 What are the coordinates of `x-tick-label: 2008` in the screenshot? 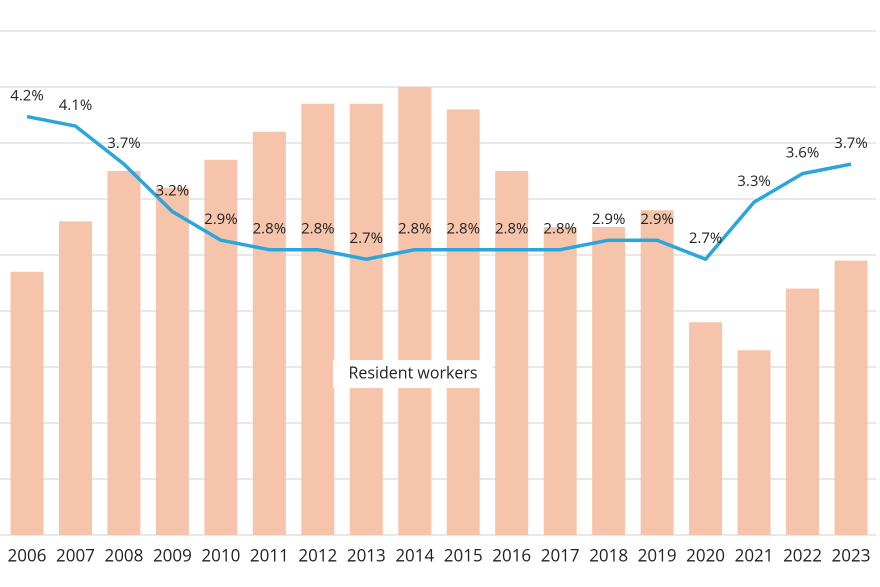 It's located at (123, 555).